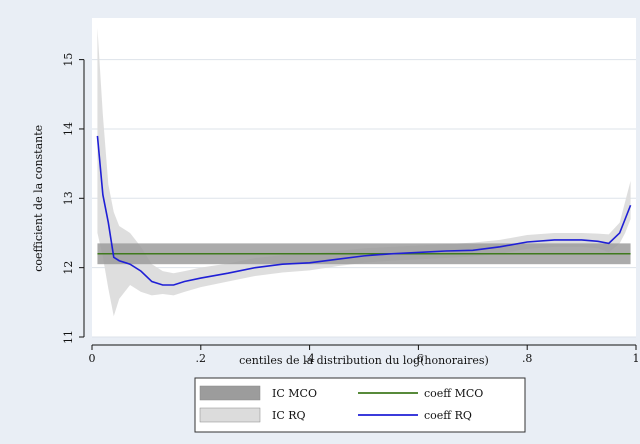  Describe the element at coordinates (230, 393) in the screenshot. I see `legend-key-ic_mco` at that location.